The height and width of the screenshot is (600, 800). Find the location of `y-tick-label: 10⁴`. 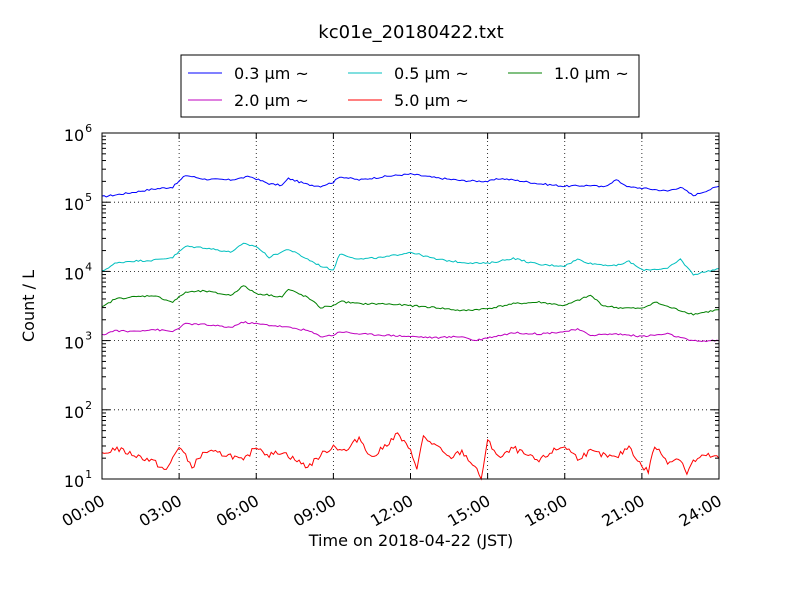

y-tick-label: 10⁴ is located at coordinates (78, 271).